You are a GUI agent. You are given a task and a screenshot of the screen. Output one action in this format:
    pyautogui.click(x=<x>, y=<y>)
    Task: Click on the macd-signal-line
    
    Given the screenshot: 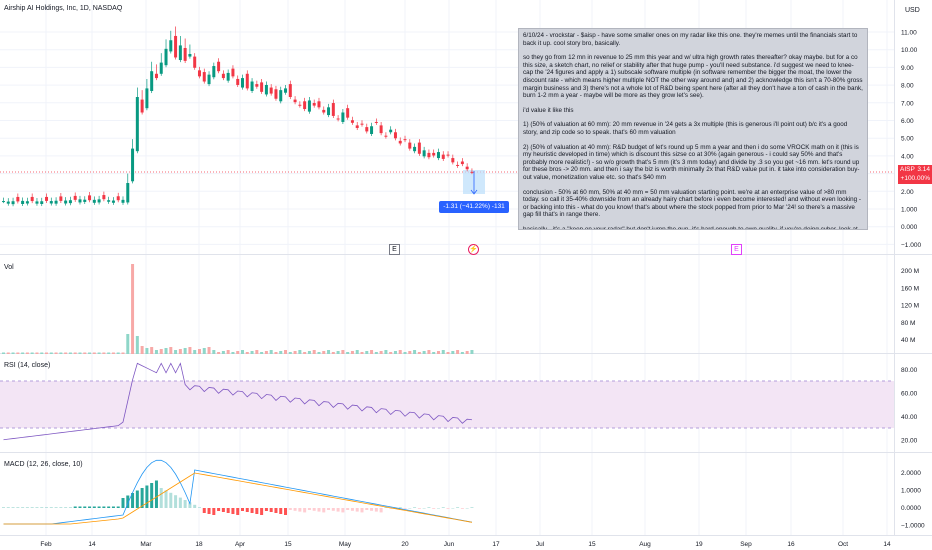 What is the action you would take?
    pyautogui.click(x=238, y=498)
    